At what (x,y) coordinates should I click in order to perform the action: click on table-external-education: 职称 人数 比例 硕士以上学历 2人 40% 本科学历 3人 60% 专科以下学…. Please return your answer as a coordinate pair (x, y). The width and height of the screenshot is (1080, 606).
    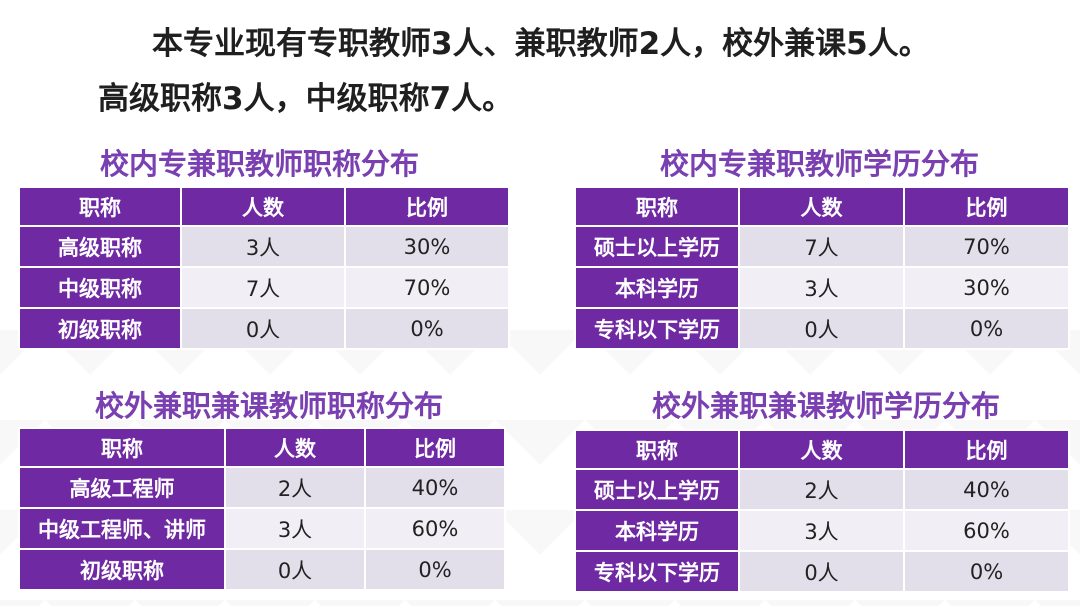
    Looking at the image, I should click on (822, 511).